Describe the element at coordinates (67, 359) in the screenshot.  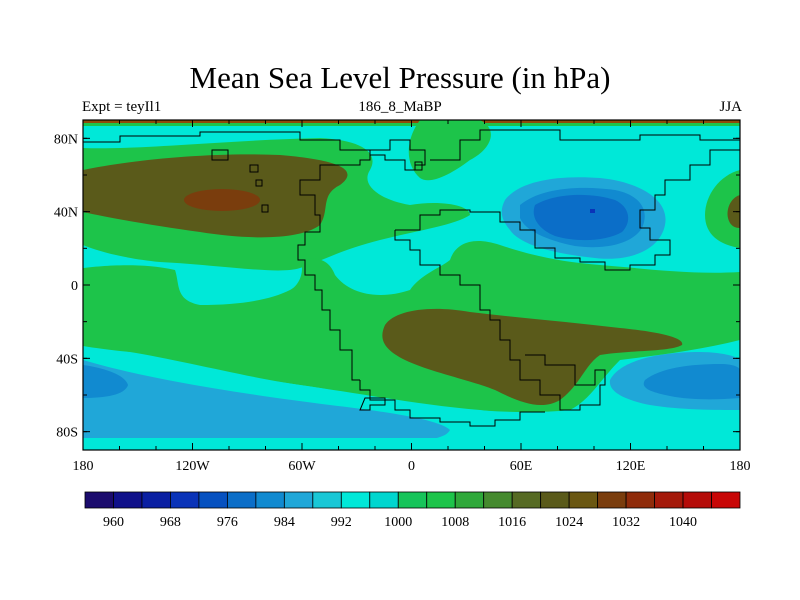
I see `lat-label: 40S` at that location.